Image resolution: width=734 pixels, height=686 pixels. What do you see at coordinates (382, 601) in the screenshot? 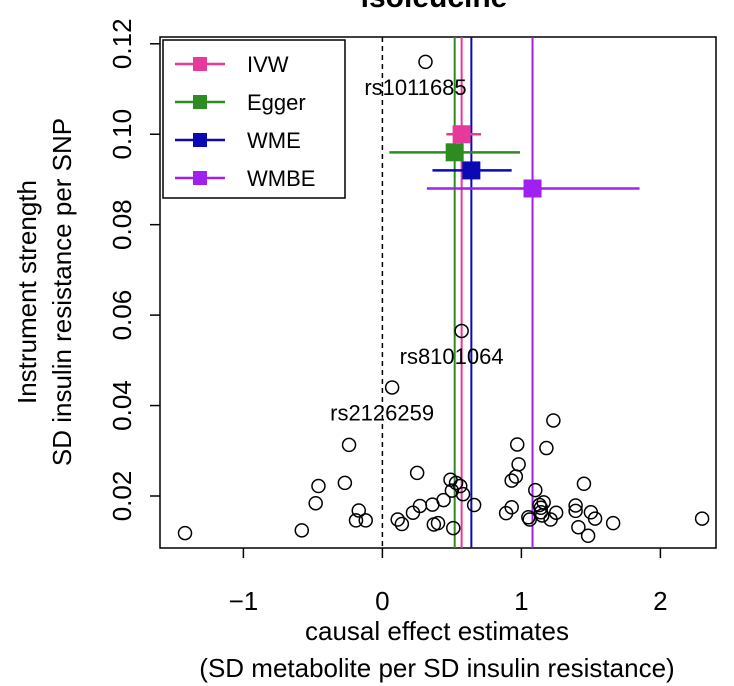
I see `x-tick-label: 0` at bounding box center [382, 601].